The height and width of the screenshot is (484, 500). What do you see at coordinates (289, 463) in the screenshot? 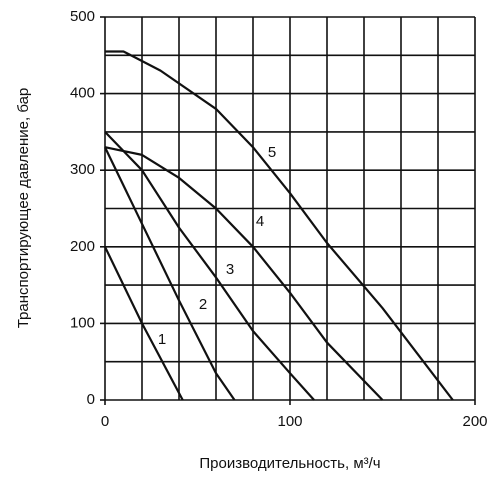
I see `x-axis-label: Производительность, м³/ч` at bounding box center [289, 463].